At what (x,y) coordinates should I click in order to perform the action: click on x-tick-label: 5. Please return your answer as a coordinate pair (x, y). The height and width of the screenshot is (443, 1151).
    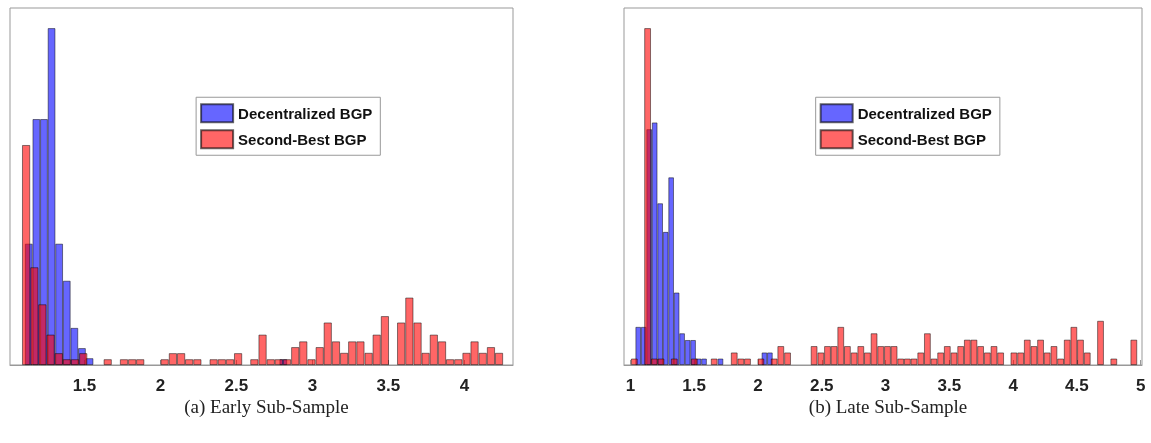
    Looking at the image, I should click on (1140, 385).